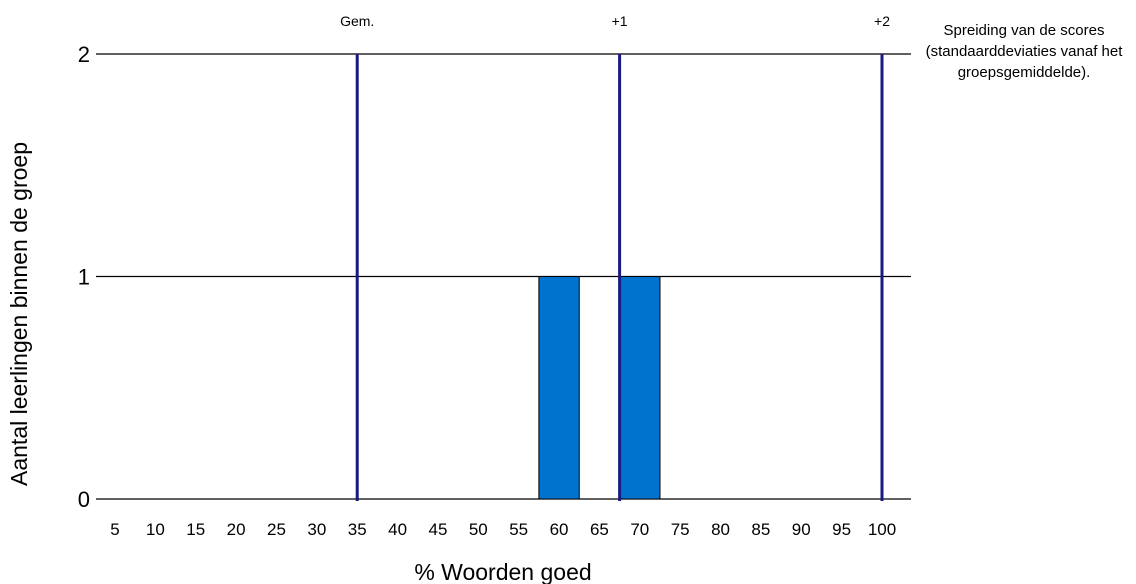 This screenshot has width=1136, height=584. I want to click on x-tick-label: 85, so click(760, 529).